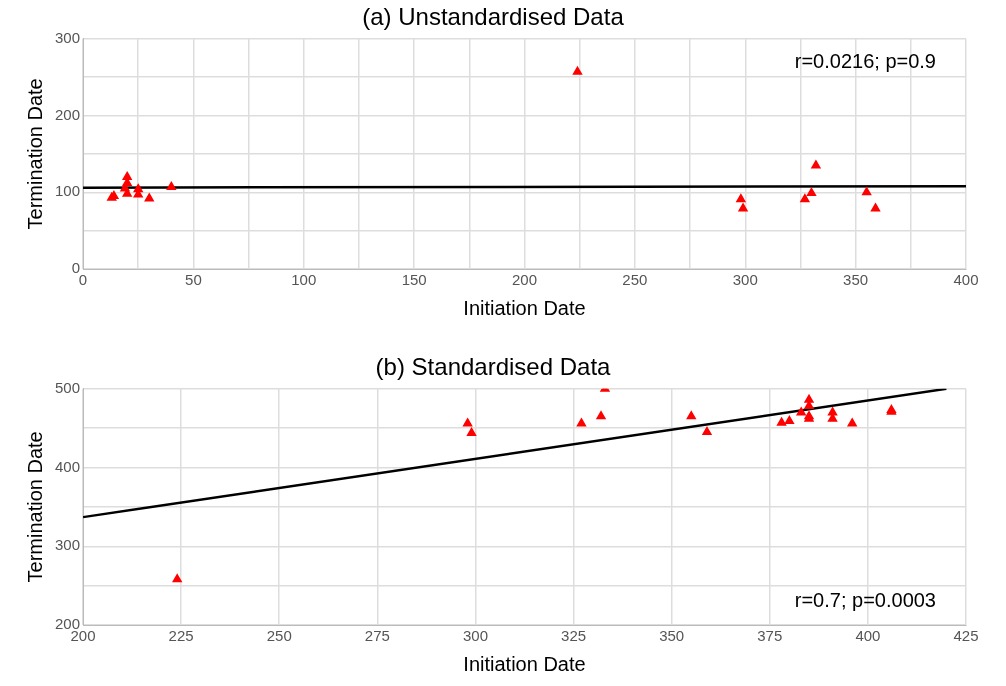  What do you see at coordinates (414, 280) in the screenshot?
I see `x-tick-label: 150` at bounding box center [414, 280].